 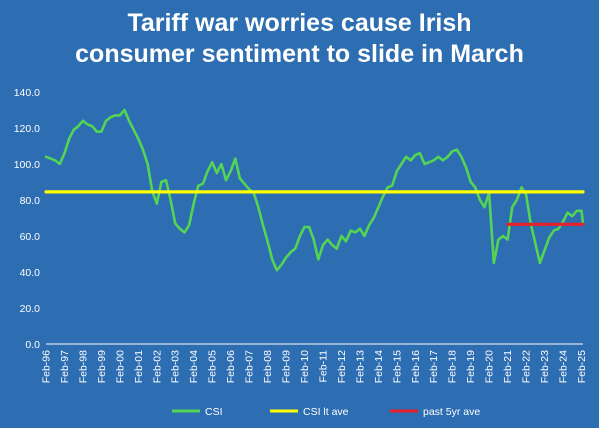 What do you see at coordinates (360, 366) in the screenshot?
I see `x-tick-label: Feb-13` at bounding box center [360, 366].